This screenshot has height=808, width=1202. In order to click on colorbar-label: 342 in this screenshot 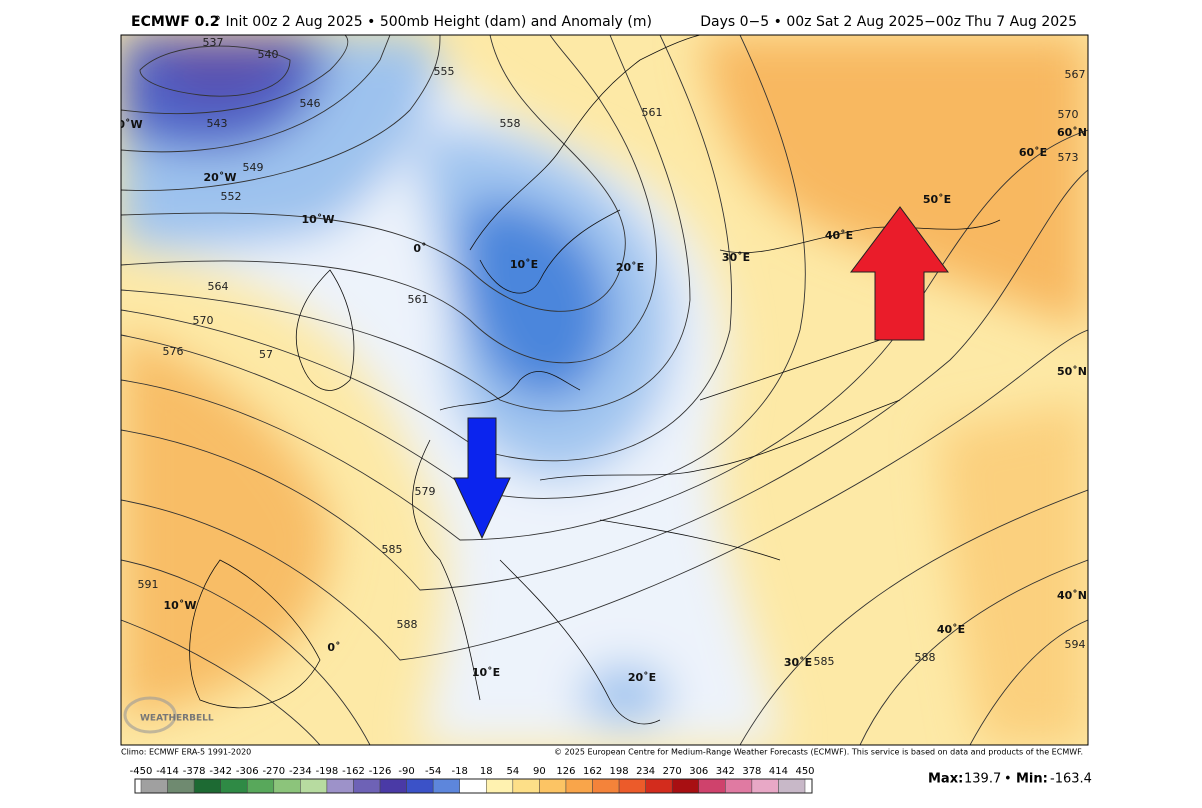, I will do `click(725, 771)`.